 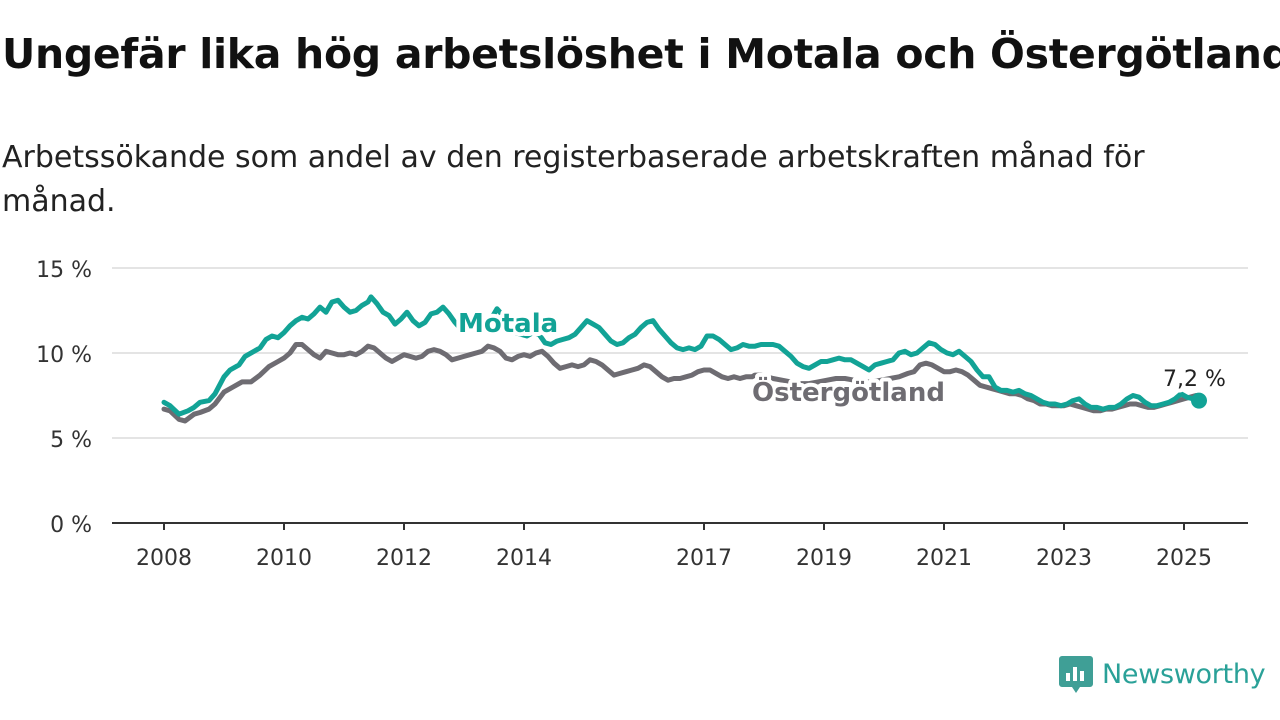 I want to click on x-tick-label: 2012, so click(x=404, y=558).